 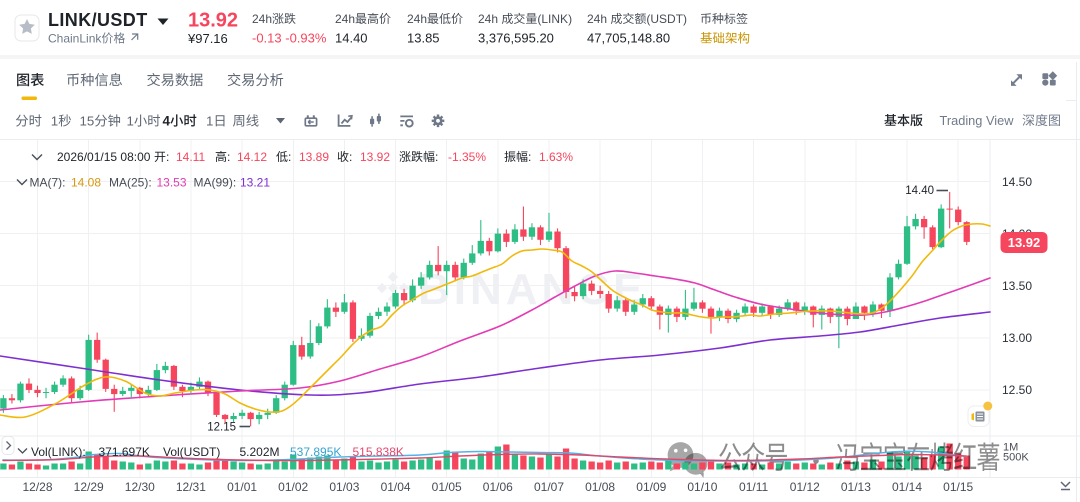 What do you see at coordinates (293, 487) in the screenshot?
I see `svg-text: 01/02` at bounding box center [293, 487].